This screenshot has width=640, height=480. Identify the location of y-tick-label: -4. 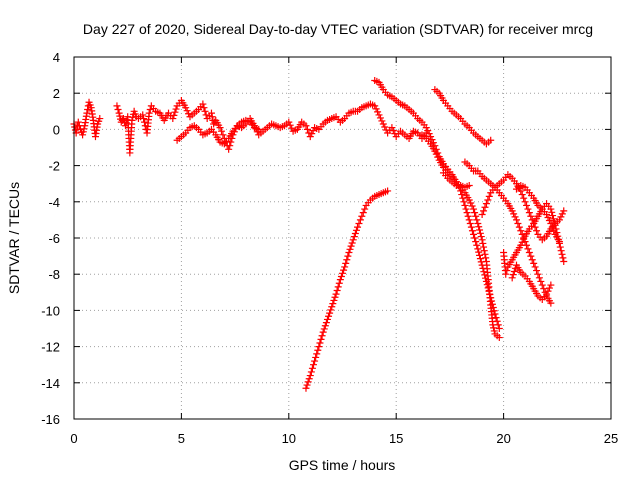
(54, 202).